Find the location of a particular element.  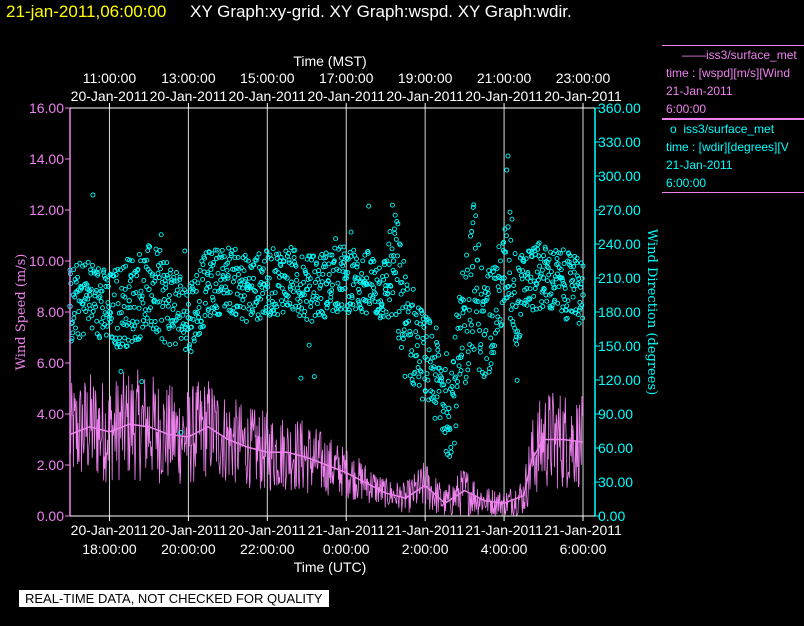

x-top-tick-date: 20-Jan-2011 is located at coordinates (425, 96).